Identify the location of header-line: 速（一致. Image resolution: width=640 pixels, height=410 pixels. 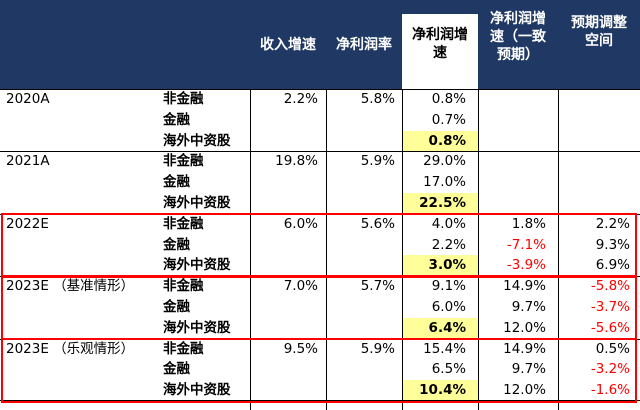
(518, 37).